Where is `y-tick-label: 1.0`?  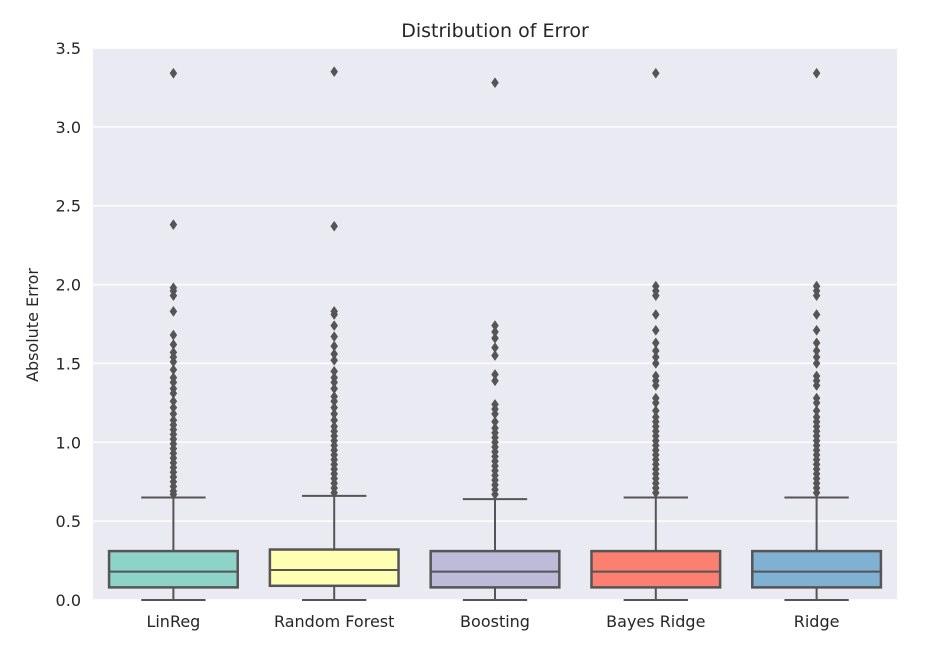
y-tick-label: 1.0 is located at coordinates (68, 442).